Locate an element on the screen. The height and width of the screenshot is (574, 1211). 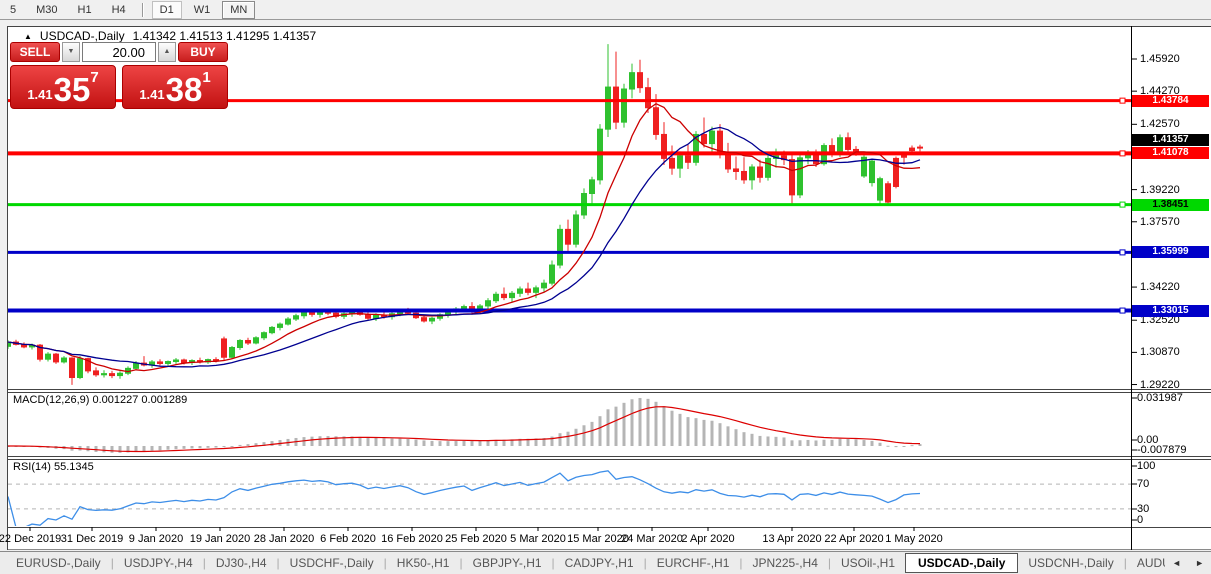
date-axis-label: 13 Apr 2020 is located at coordinates (792, 539).